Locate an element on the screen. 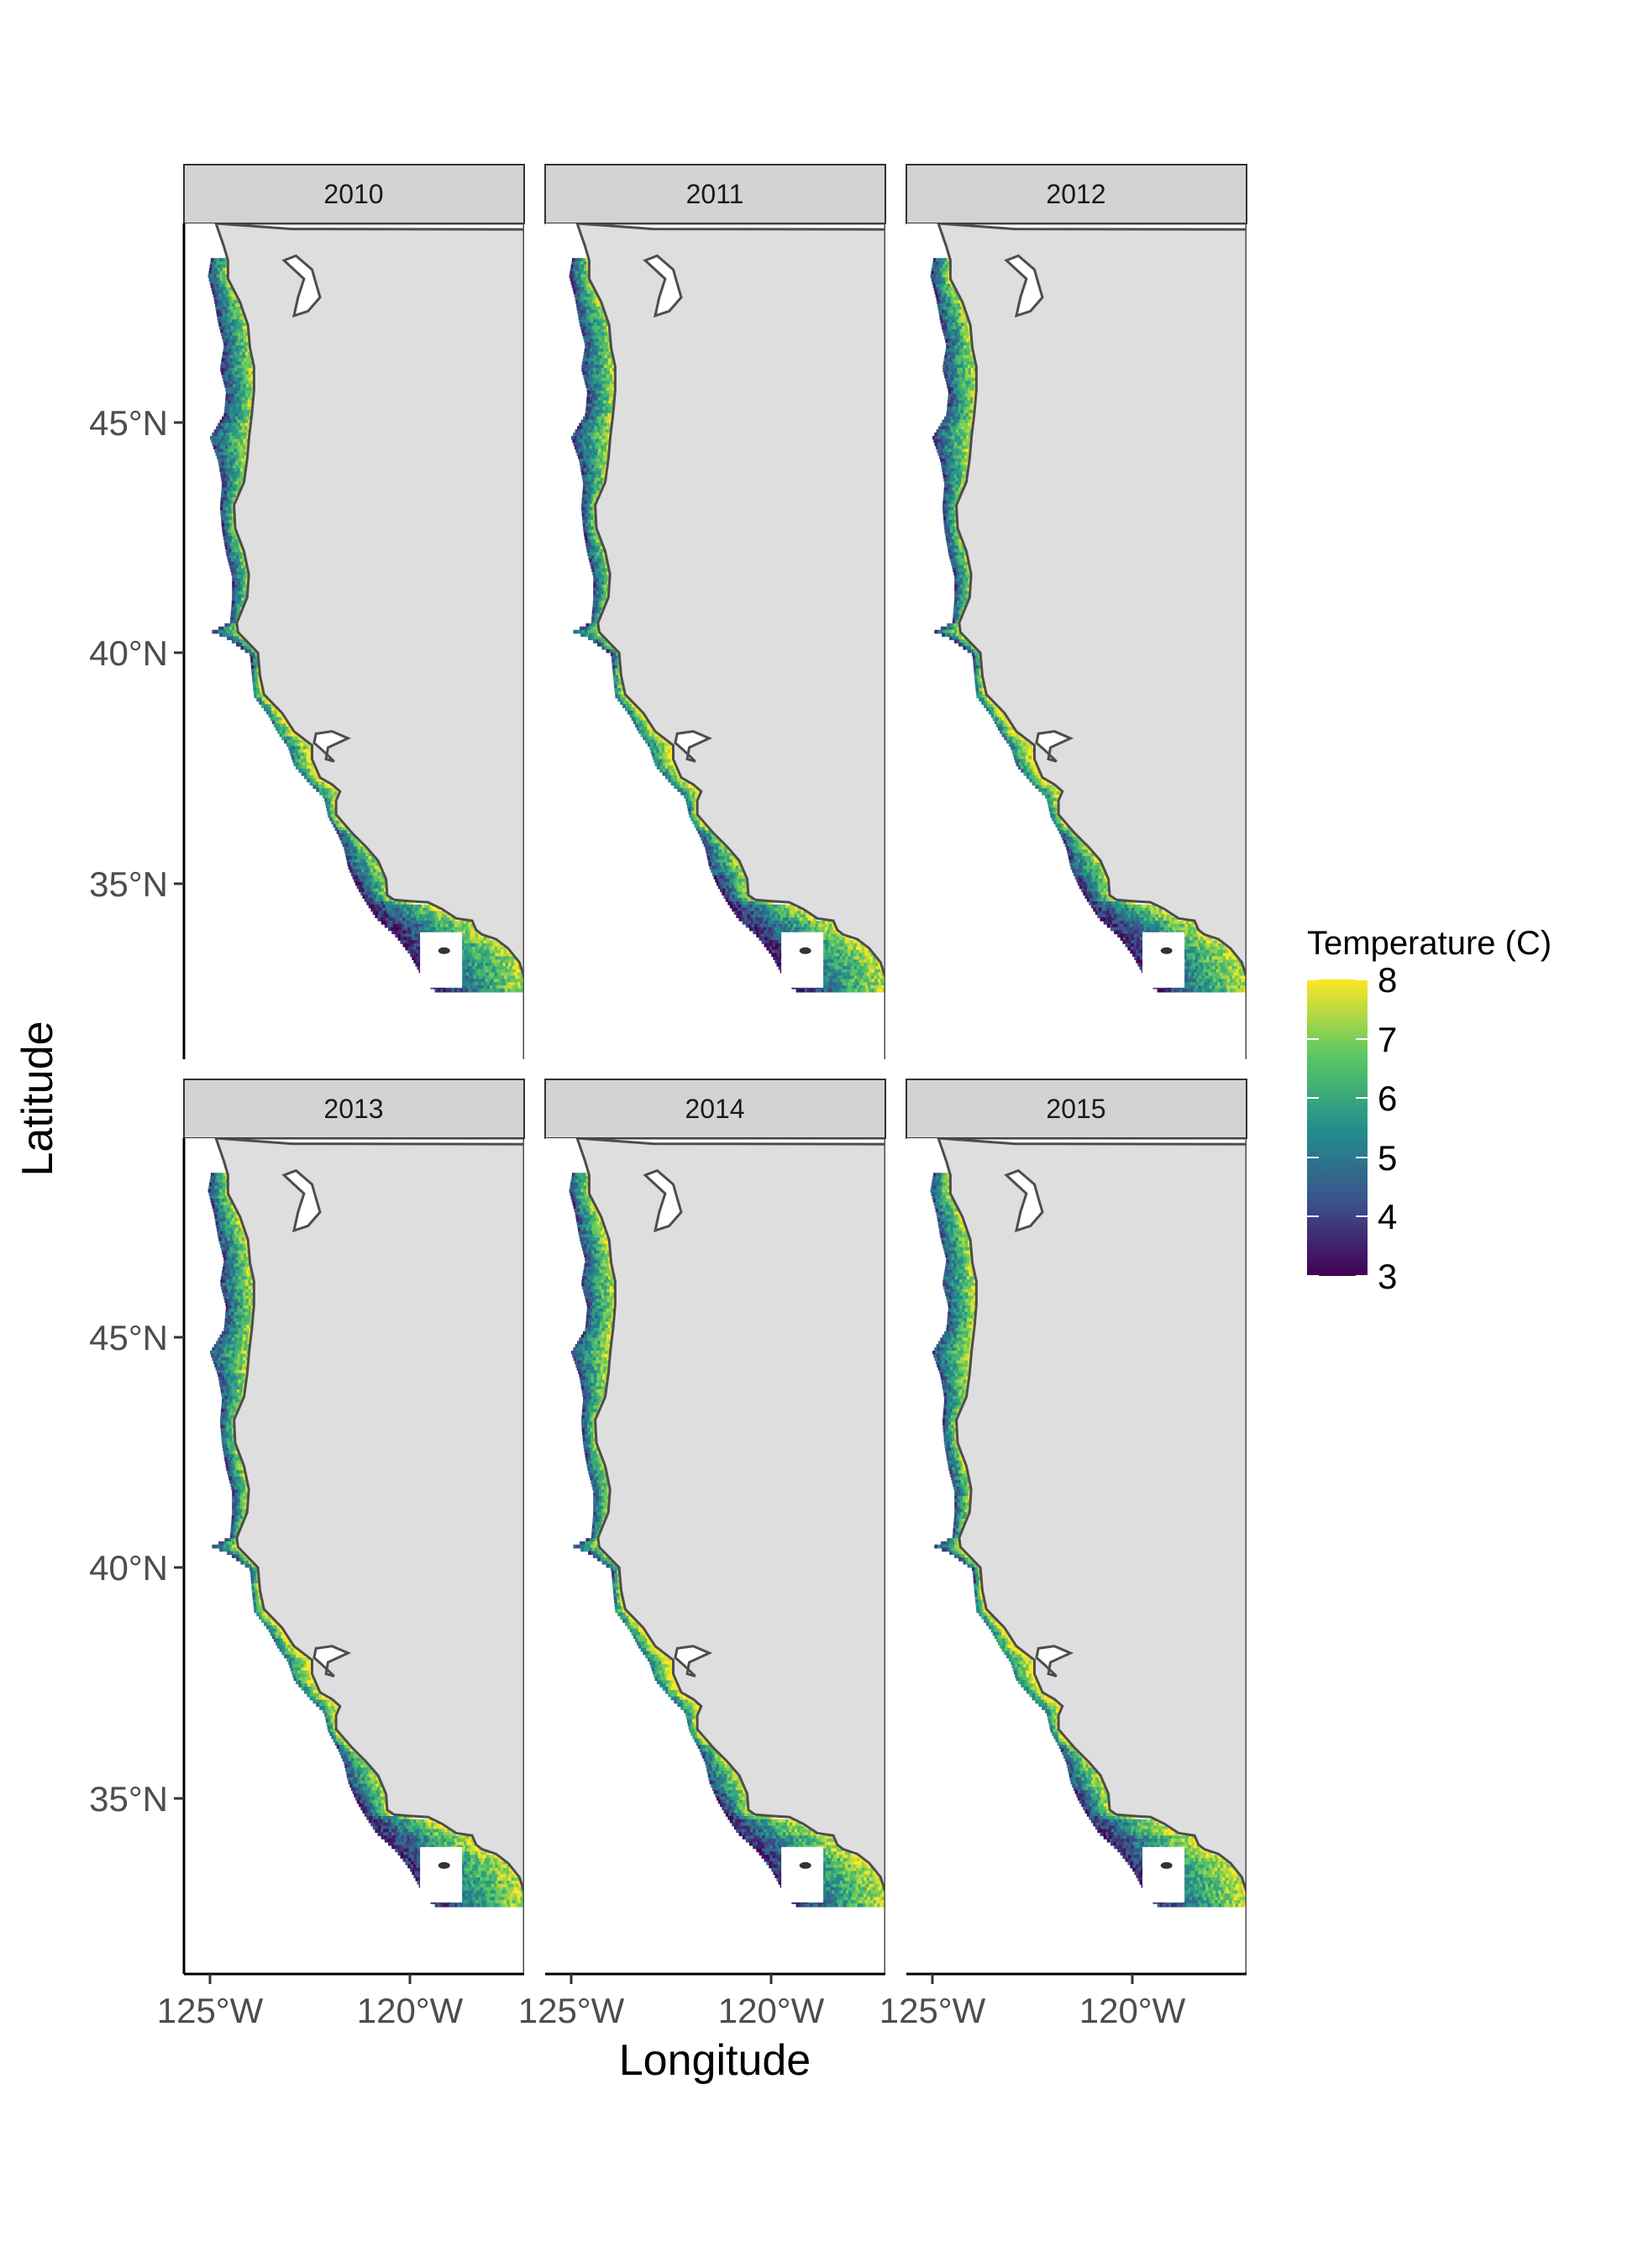 The image size is (1638, 2268). panel-2013: 2013 is located at coordinates (354, 1526).